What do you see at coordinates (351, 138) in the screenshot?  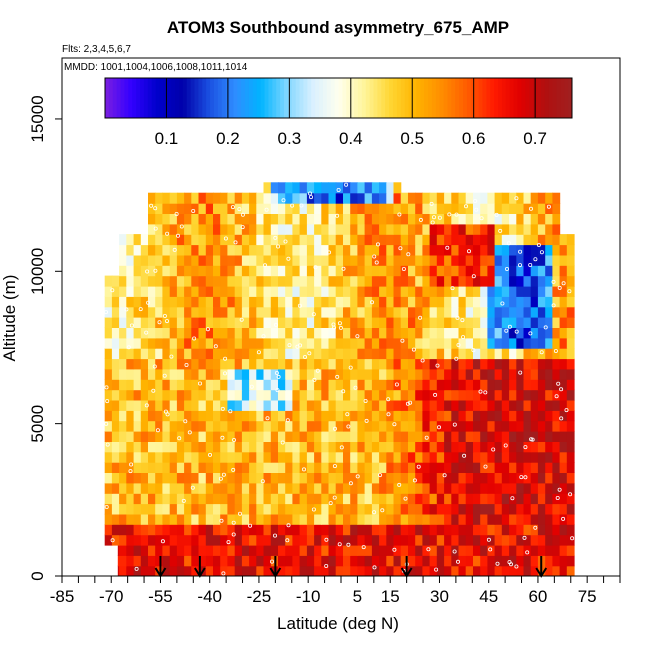 I see `colorbar-tick-label: 0.4` at bounding box center [351, 138].